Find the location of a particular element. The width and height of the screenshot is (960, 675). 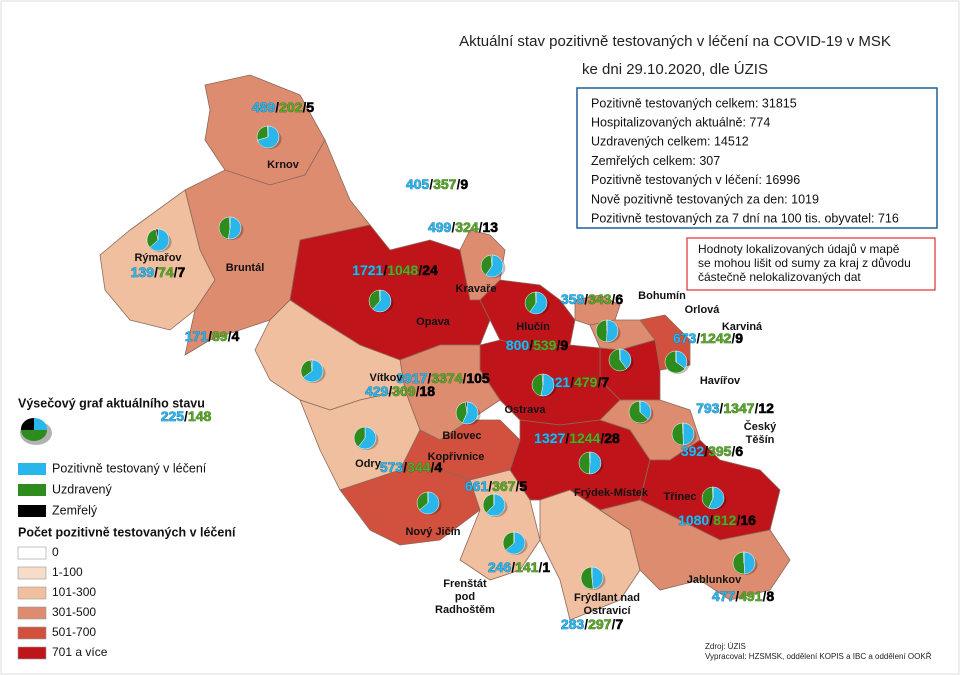

district-name-line: Ostravicí is located at coordinates (607, 611).